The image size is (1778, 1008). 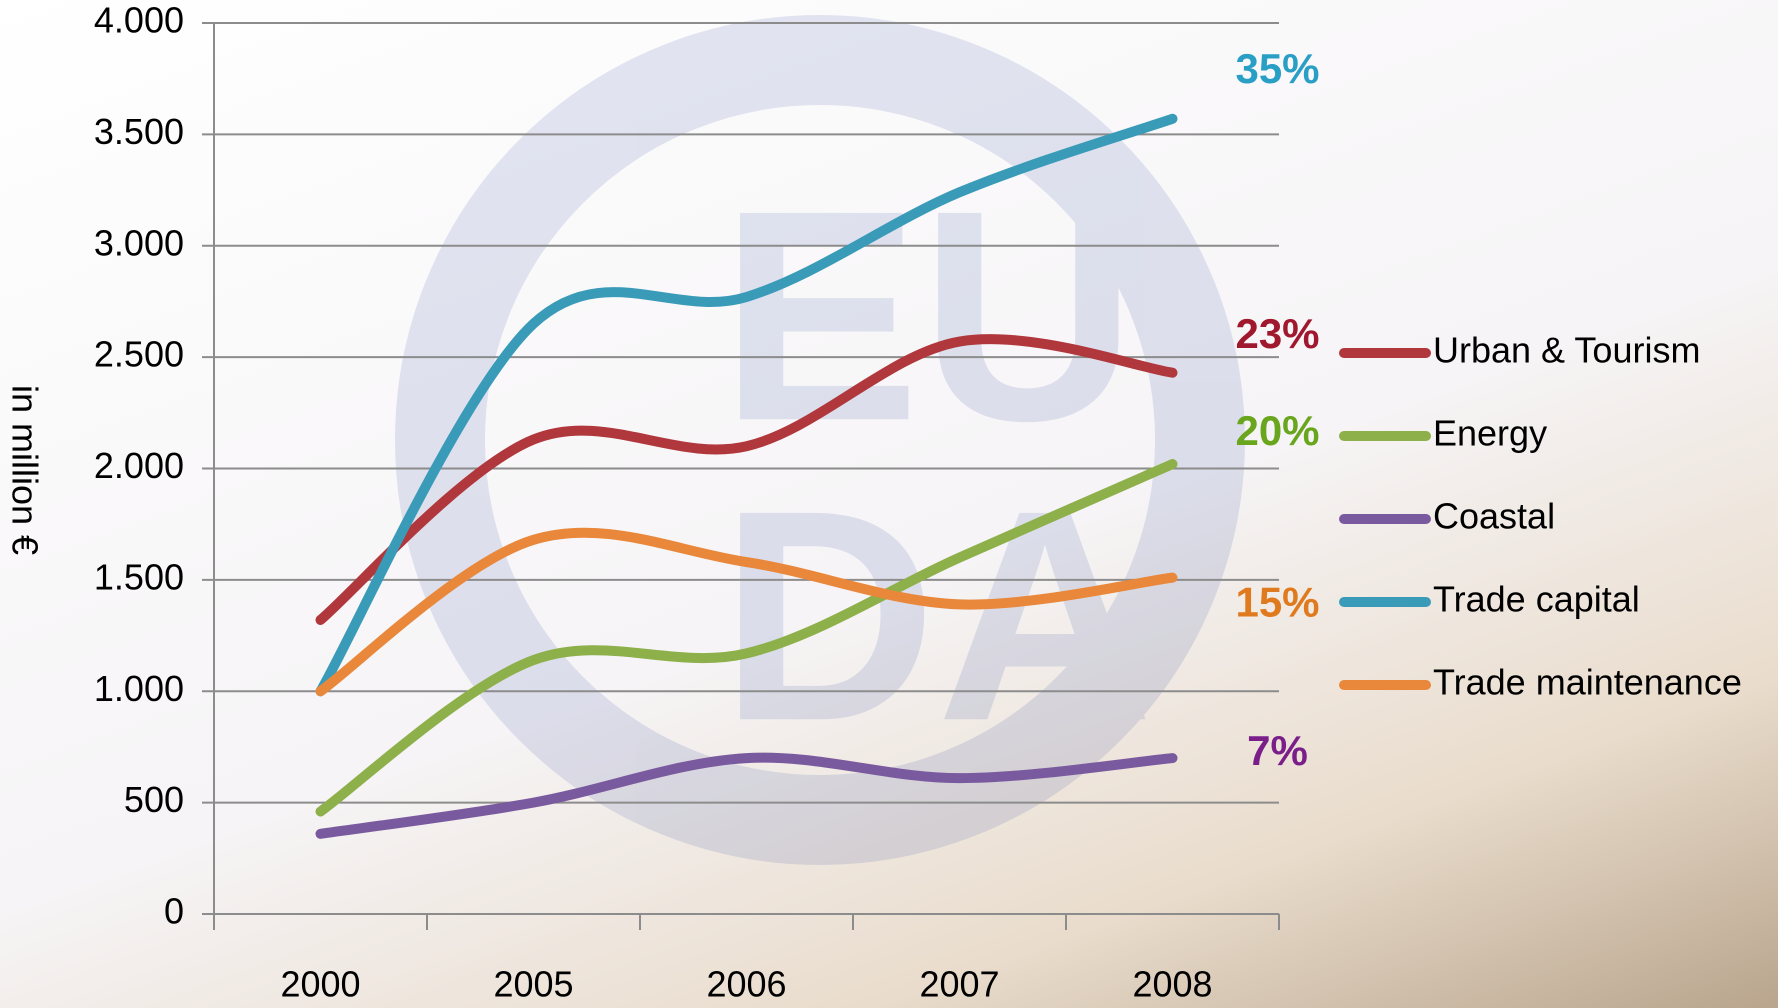 I want to click on end-label: 20%, so click(x=1277, y=430).